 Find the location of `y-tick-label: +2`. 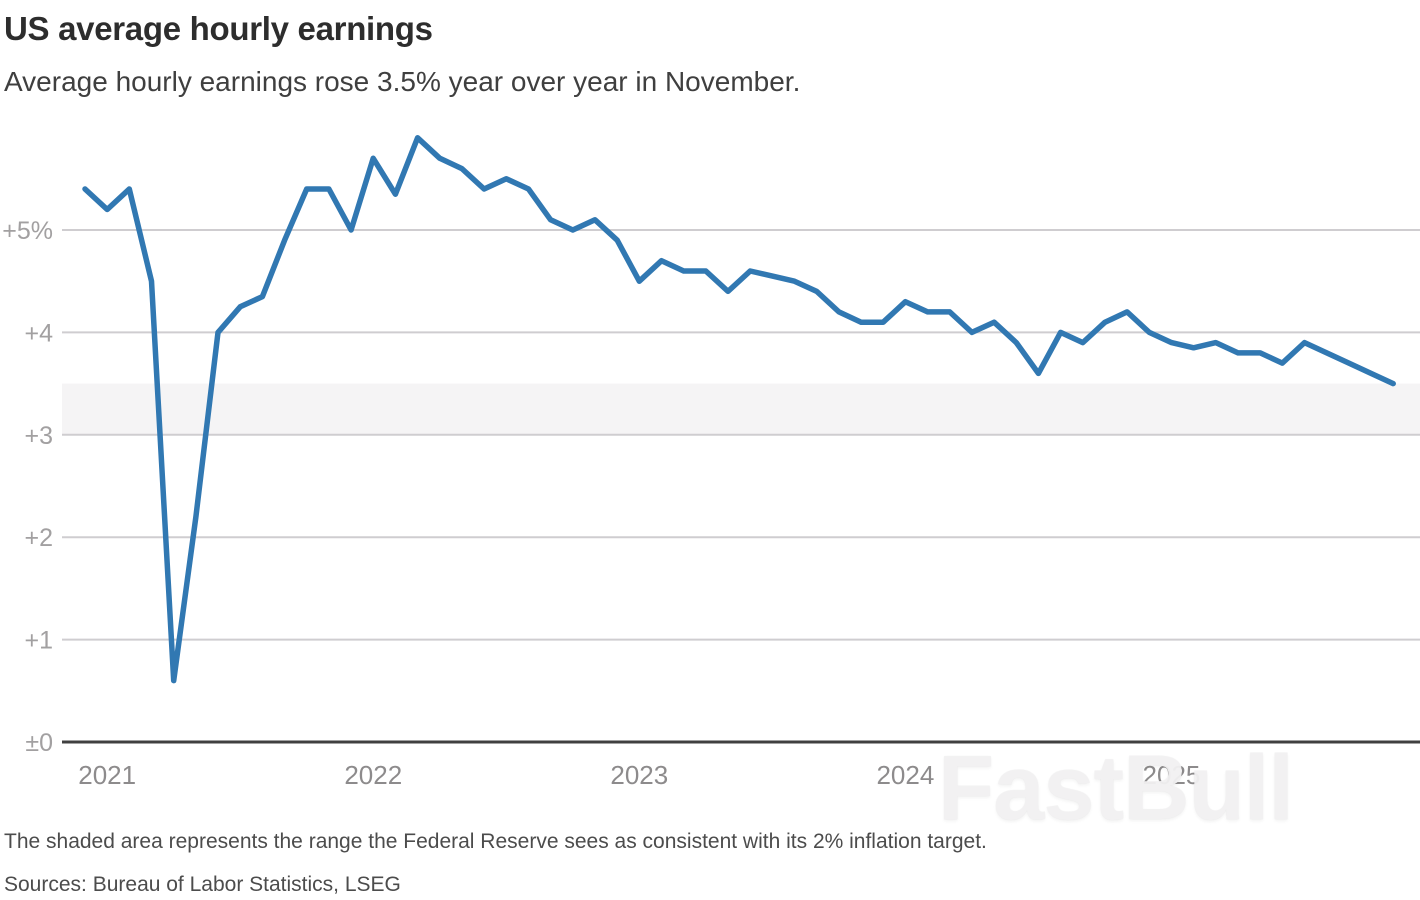

y-tick-label: +2 is located at coordinates (38, 538).